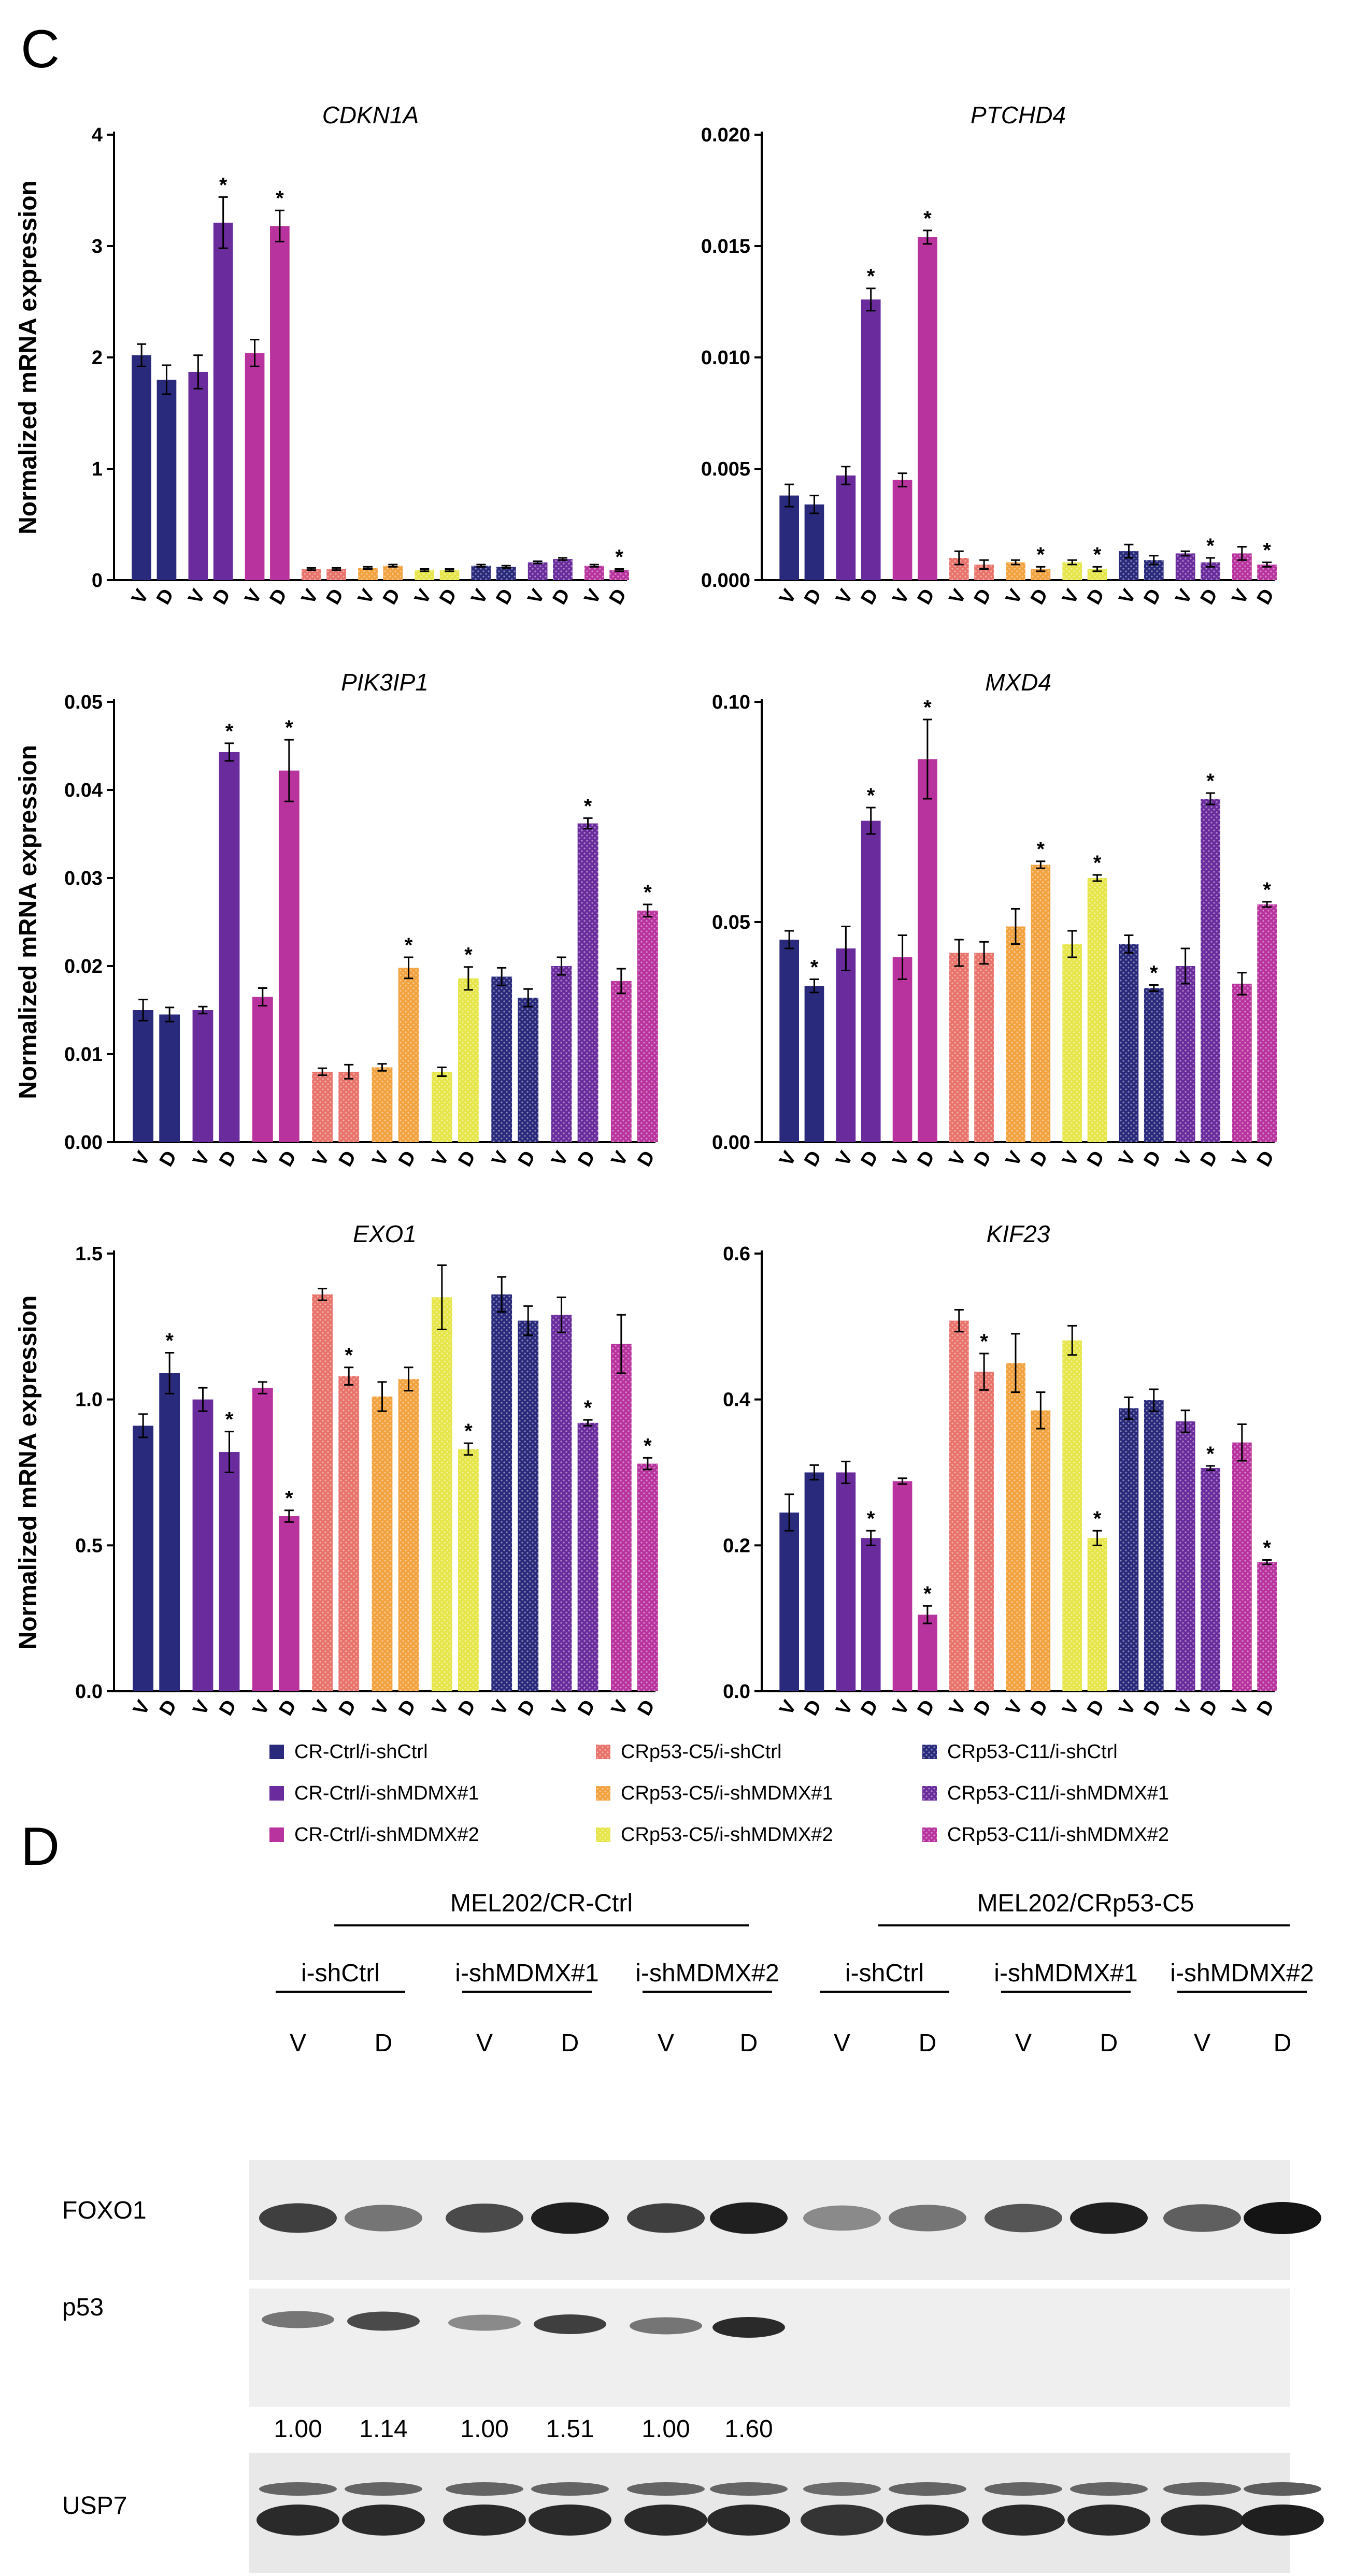 The width and height of the screenshot is (1369, 2576). I want to click on y-tick-label: 0.015, so click(725, 246).